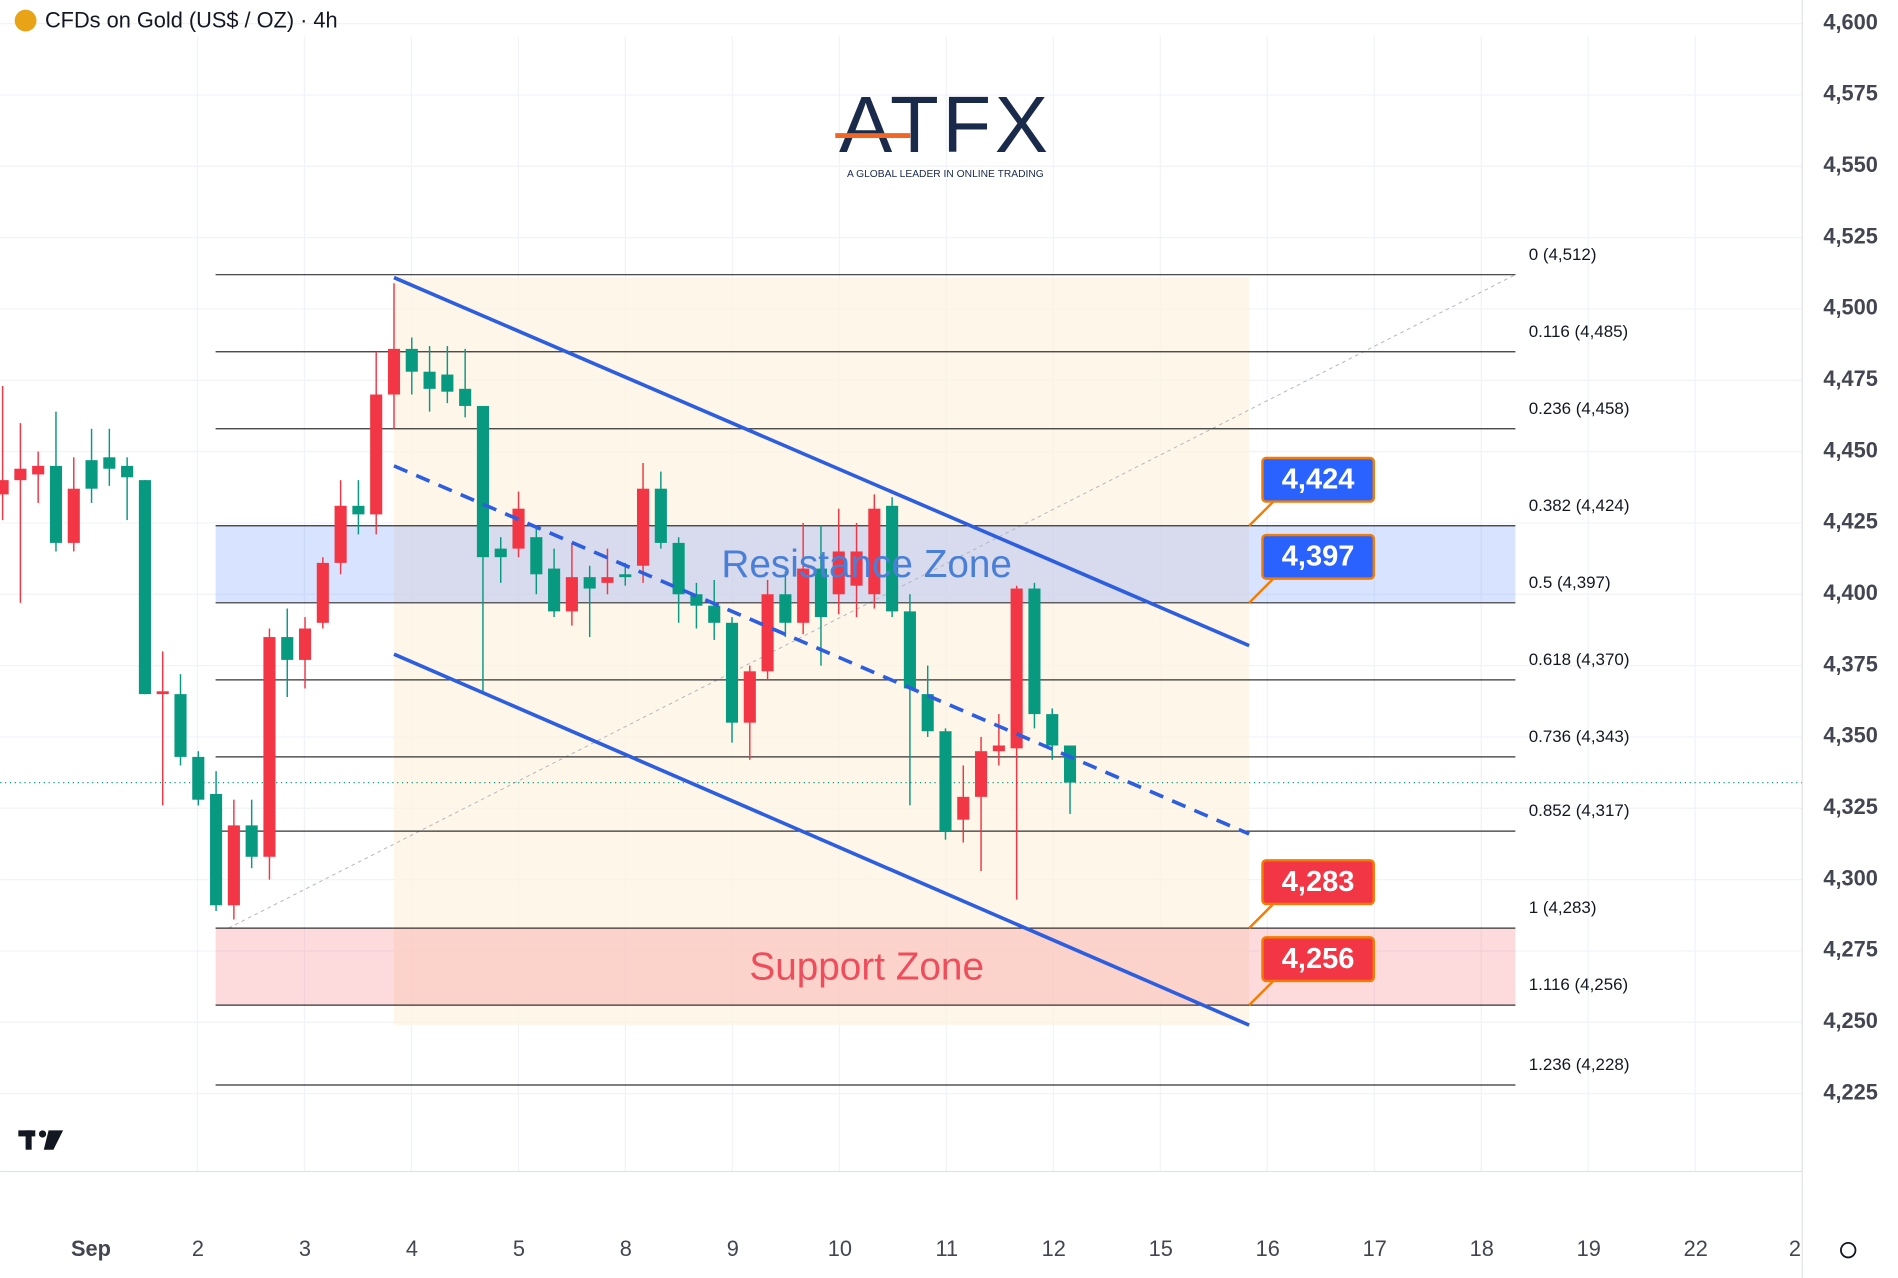 This screenshot has width=1898, height=1278. What do you see at coordinates (191, 20) in the screenshot?
I see `chart-title: CFDs on Gold (US$ / OZ) · 4h` at bounding box center [191, 20].